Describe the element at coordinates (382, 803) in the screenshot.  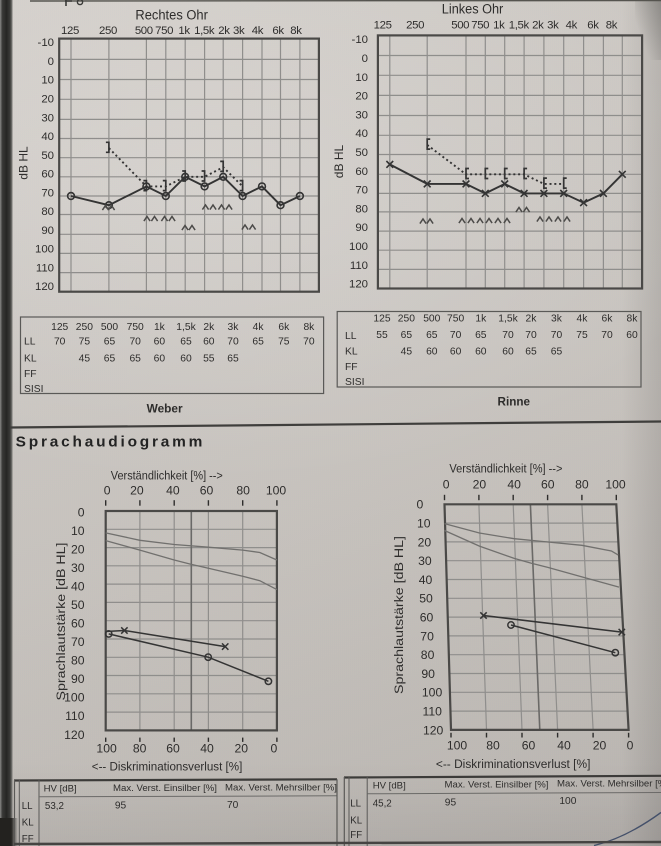
I see `svg-text: 45,2` at that location.